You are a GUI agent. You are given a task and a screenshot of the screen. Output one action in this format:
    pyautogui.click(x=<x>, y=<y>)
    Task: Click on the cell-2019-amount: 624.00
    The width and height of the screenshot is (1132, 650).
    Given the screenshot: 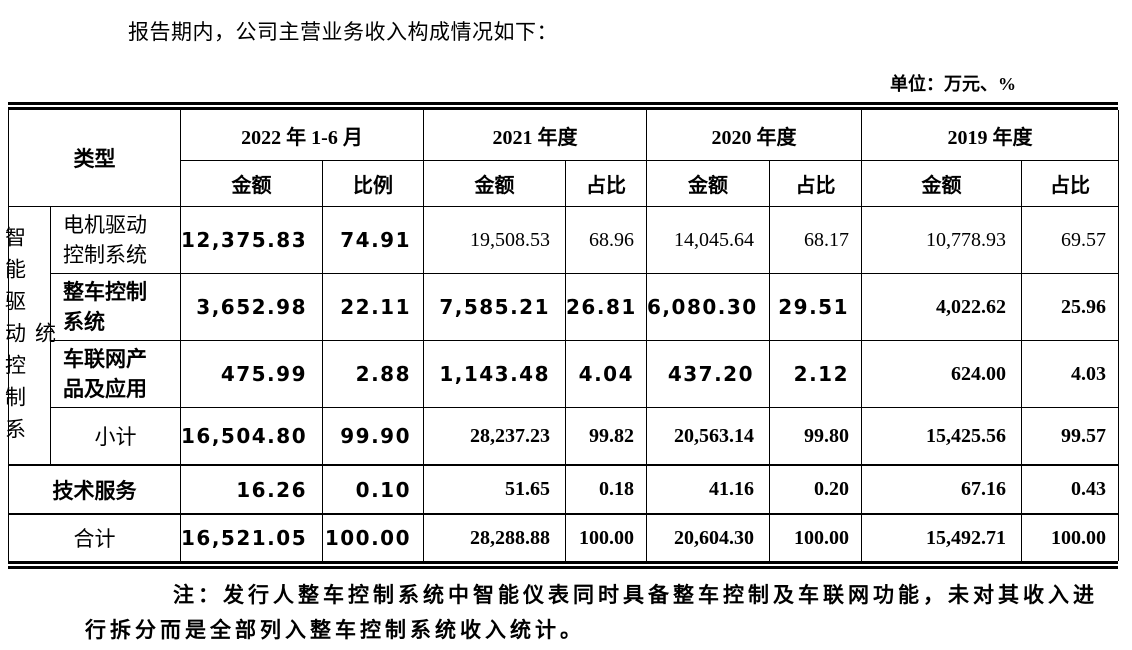 What is the action you would take?
    pyautogui.click(x=942, y=374)
    